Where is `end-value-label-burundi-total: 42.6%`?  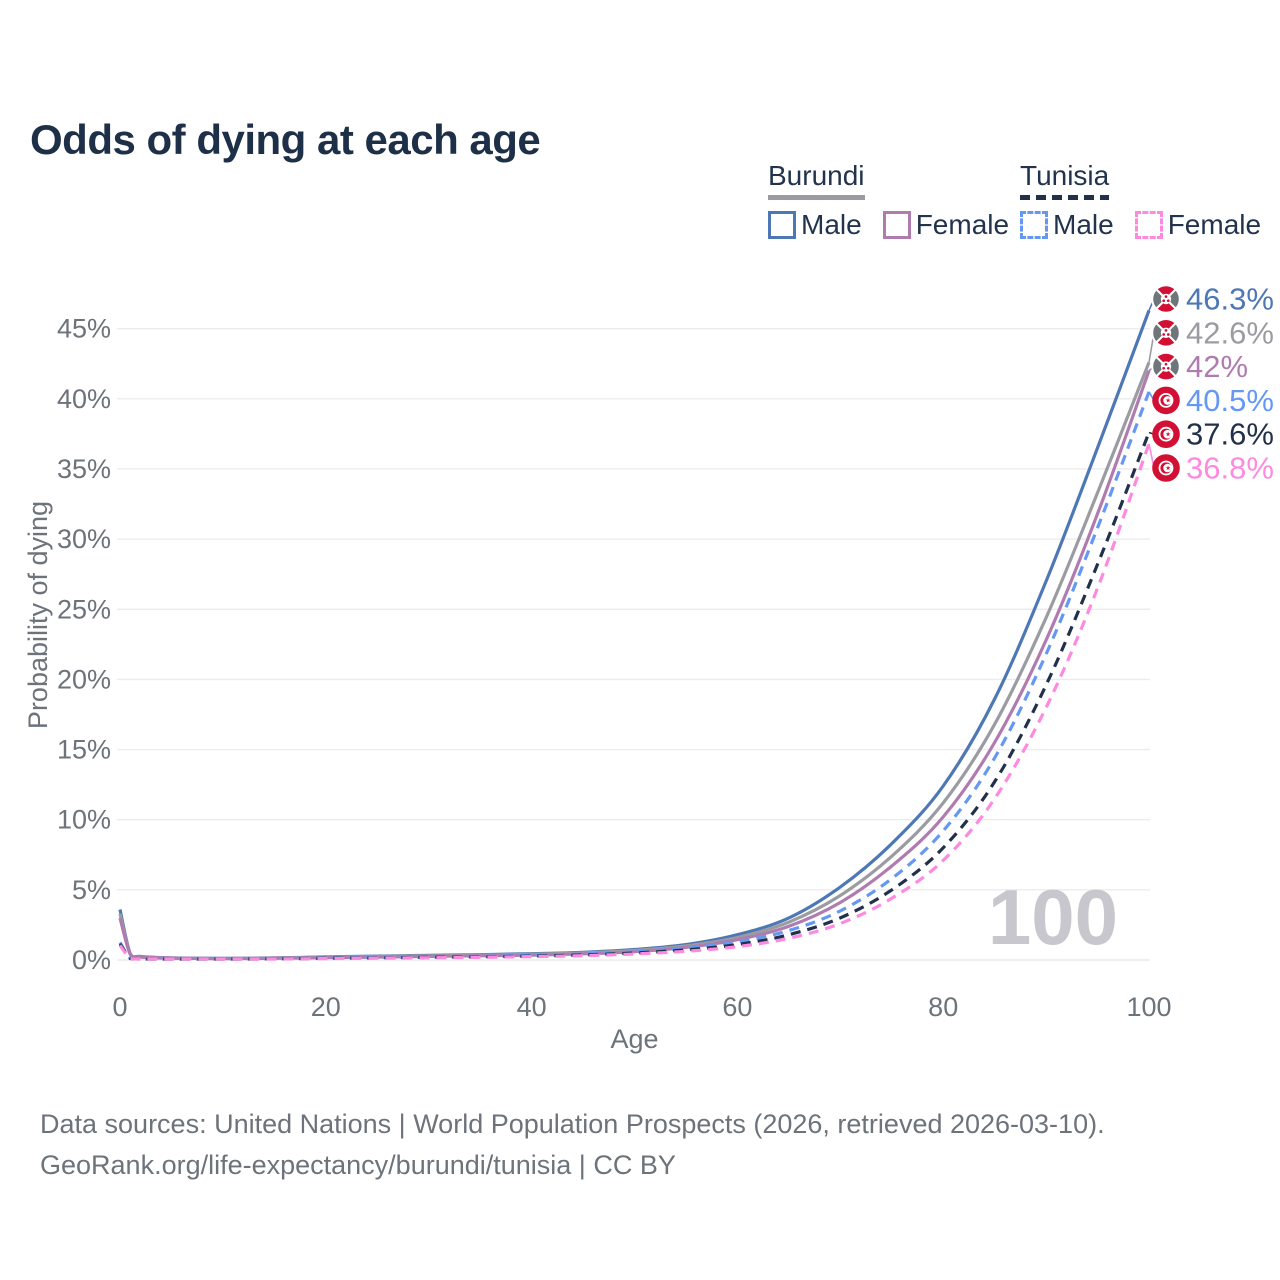 end-value-label-burundi-total: 42.6% is located at coordinates (1230, 332).